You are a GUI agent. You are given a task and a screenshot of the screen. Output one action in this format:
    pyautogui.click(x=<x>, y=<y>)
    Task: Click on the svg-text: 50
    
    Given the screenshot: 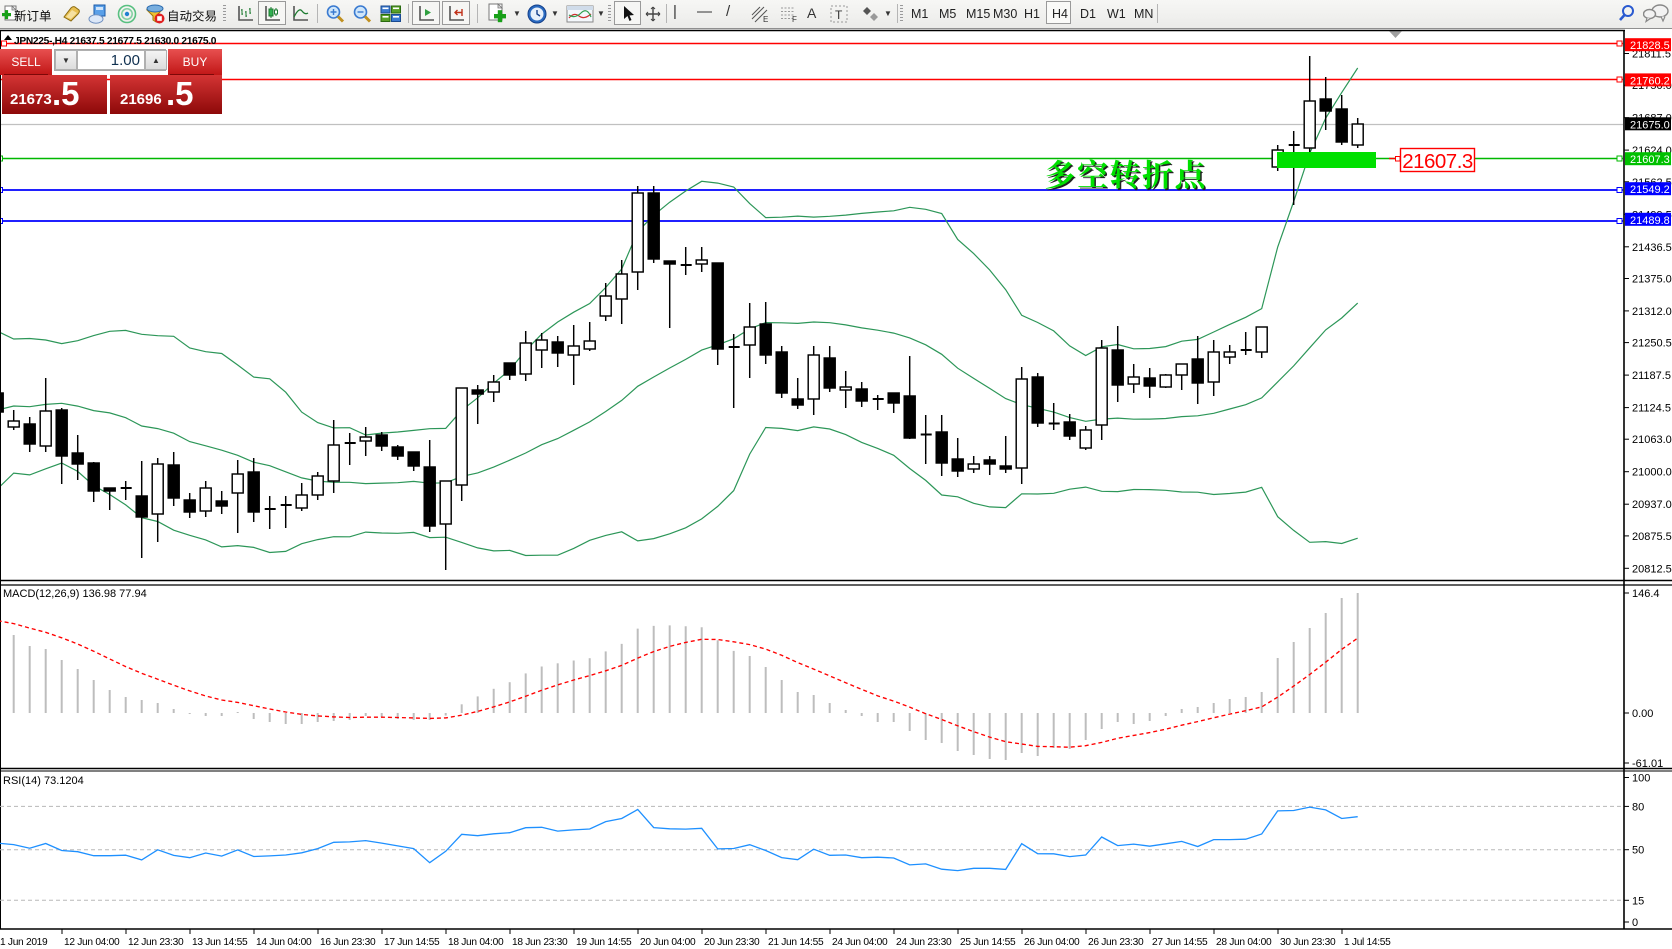 What is the action you would take?
    pyautogui.click(x=1638, y=851)
    